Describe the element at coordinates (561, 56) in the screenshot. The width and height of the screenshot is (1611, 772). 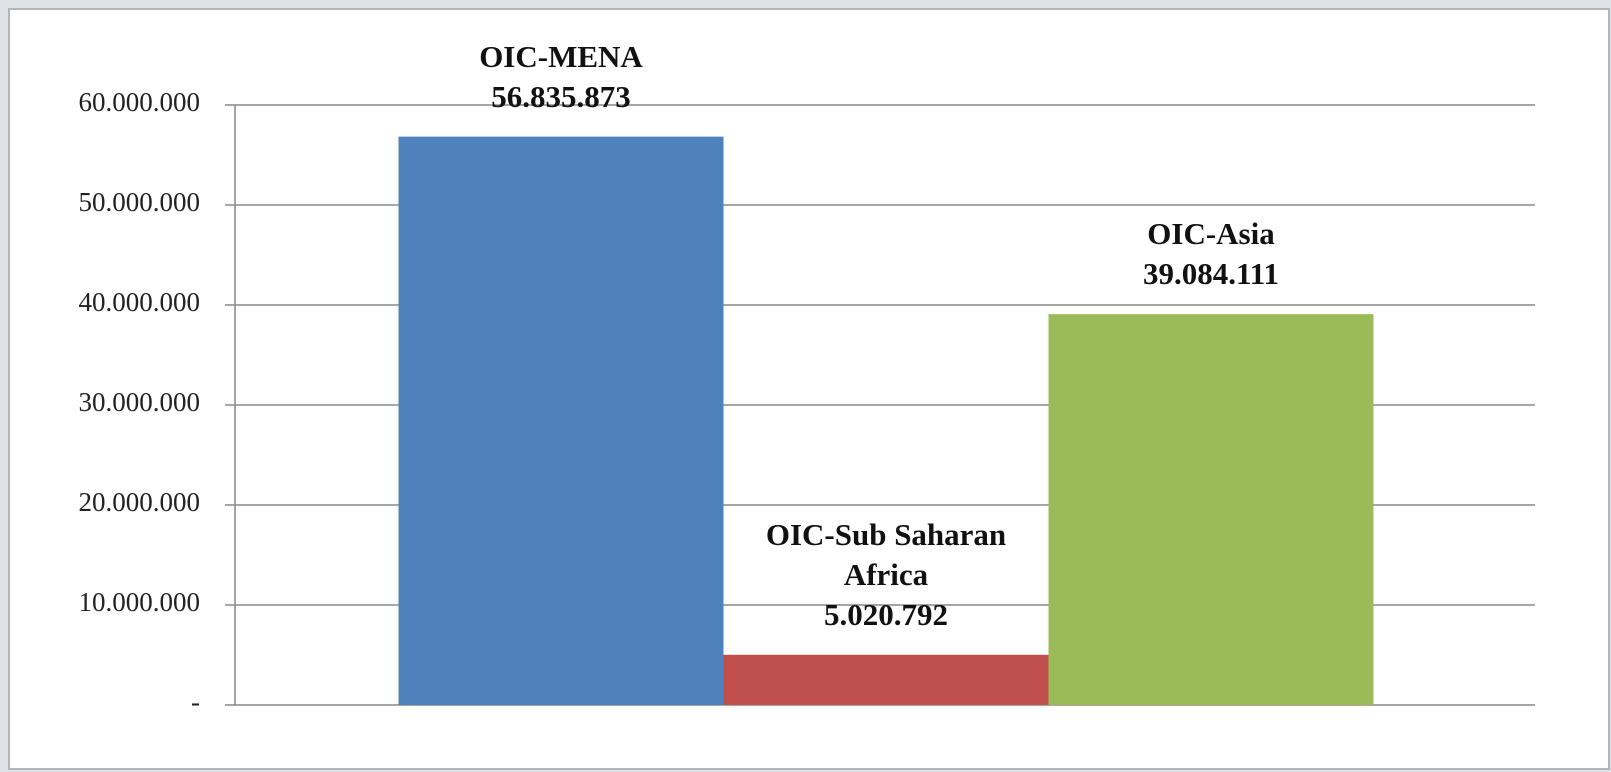
I see `category-label: OIC-MENA` at that location.